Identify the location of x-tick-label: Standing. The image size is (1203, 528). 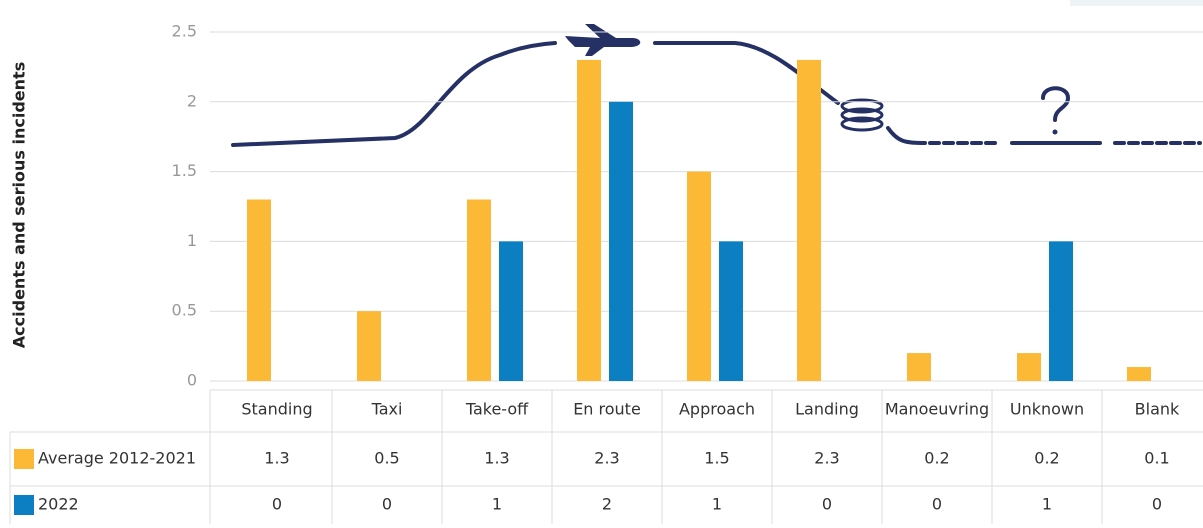
(276, 409).